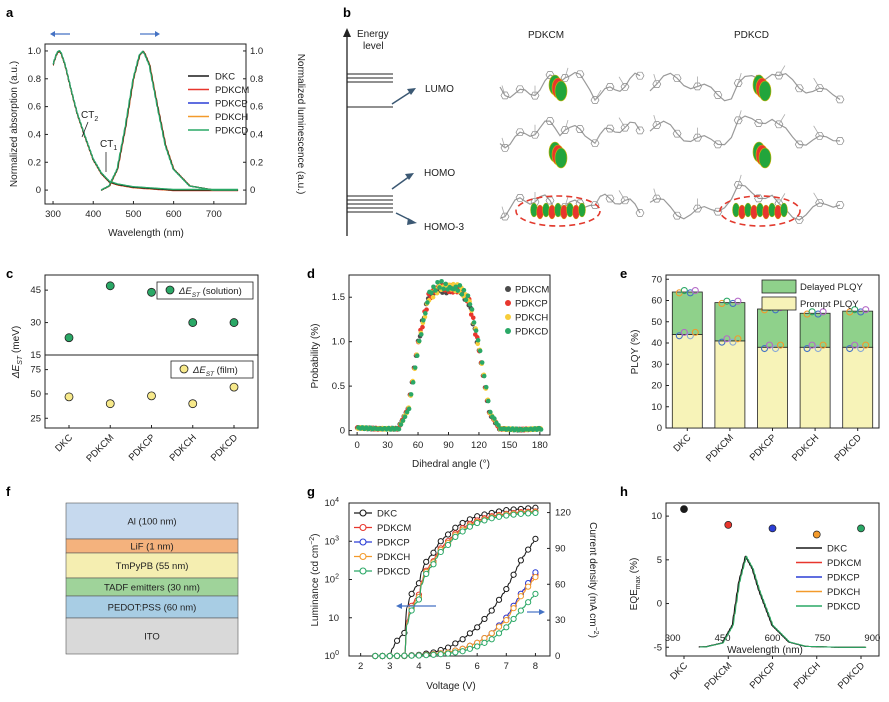 The height and width of the screenshot is (702, 889). I want to click on panel-g-ticks: 2 3 4 5 6 7 8 100 10 102 103 104 0 30 60 90 120, so click(448, 584).